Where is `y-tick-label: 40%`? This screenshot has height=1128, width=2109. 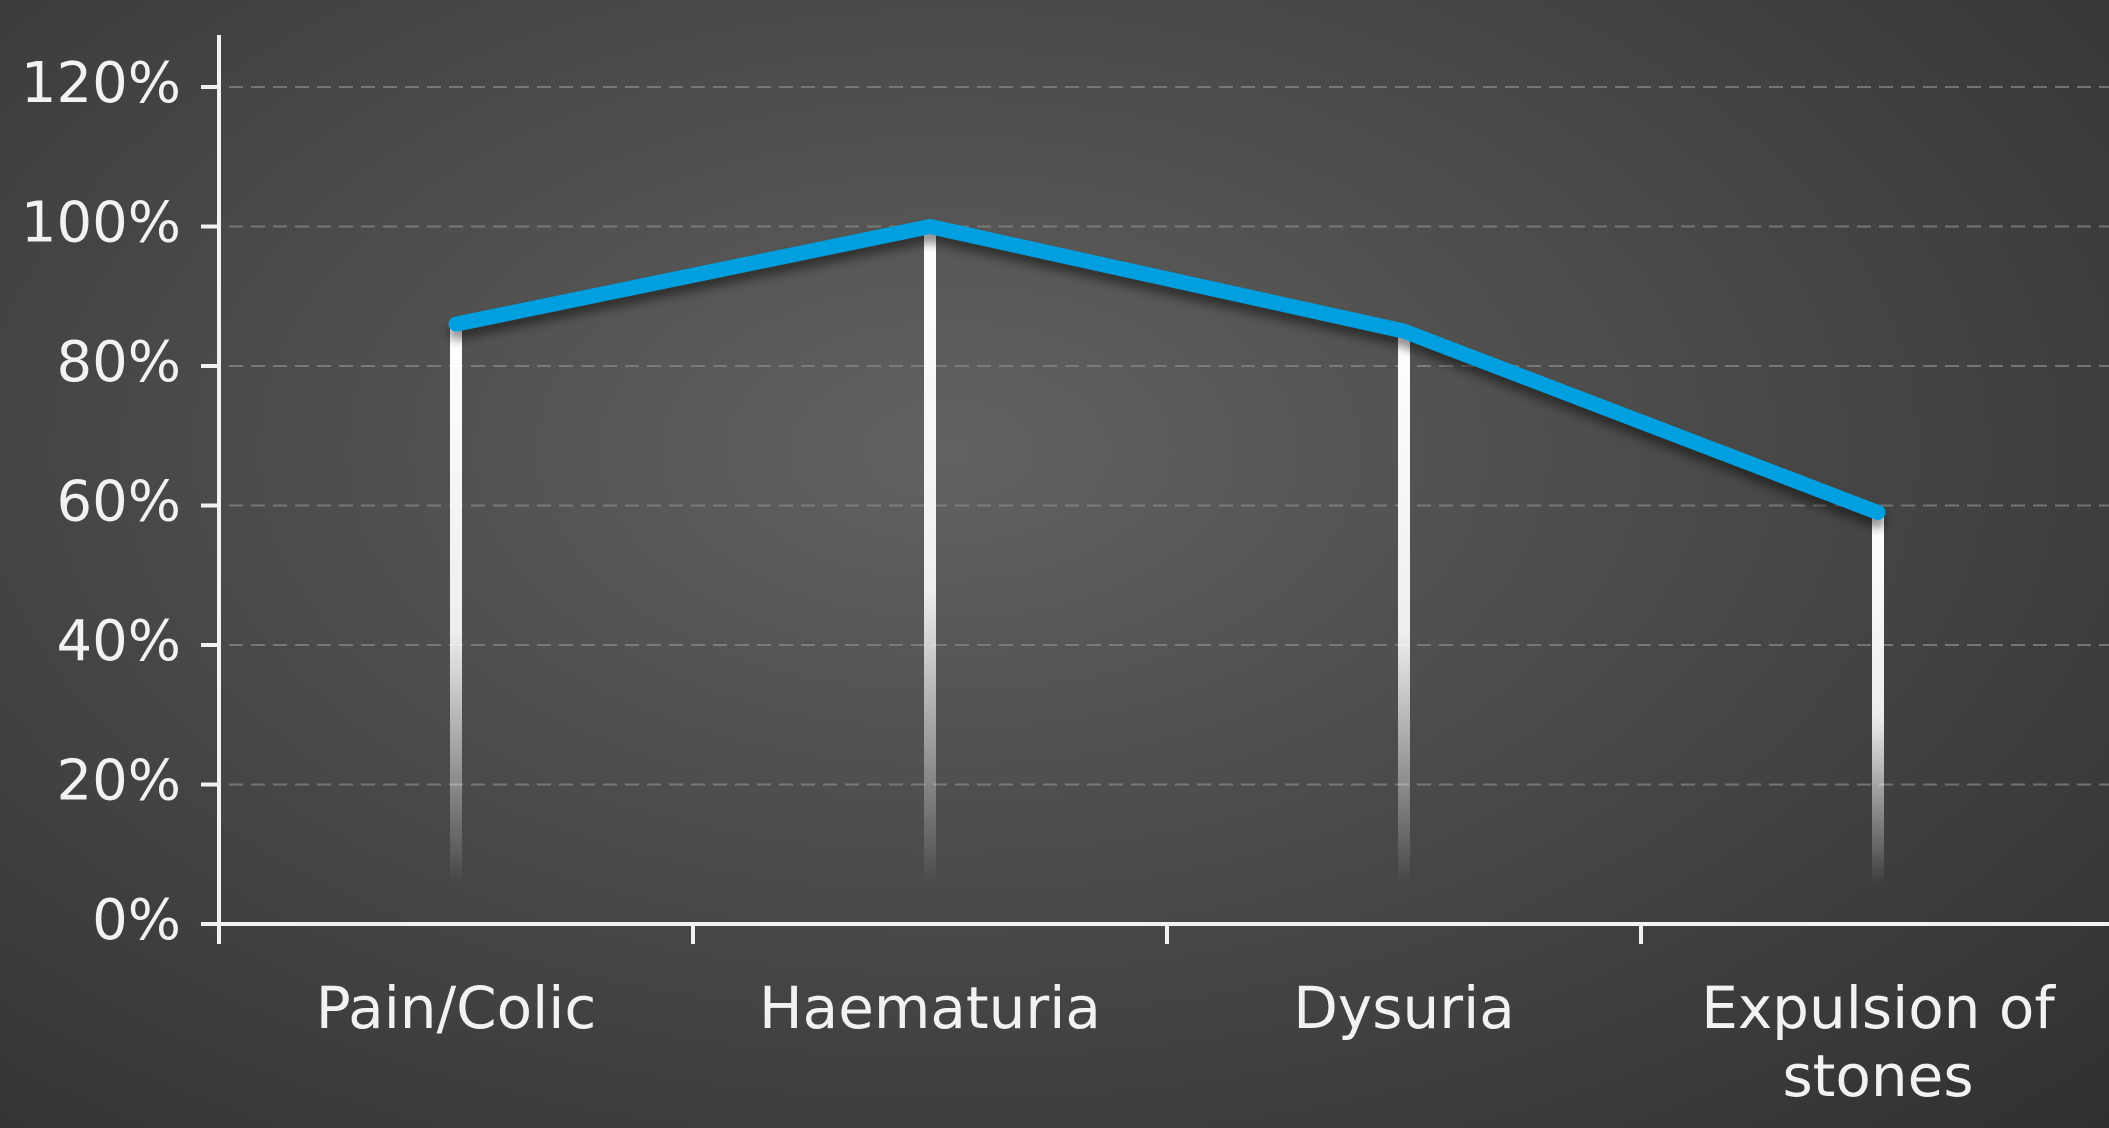 y-tick-label: 40% is located at coordinates (119, 641).